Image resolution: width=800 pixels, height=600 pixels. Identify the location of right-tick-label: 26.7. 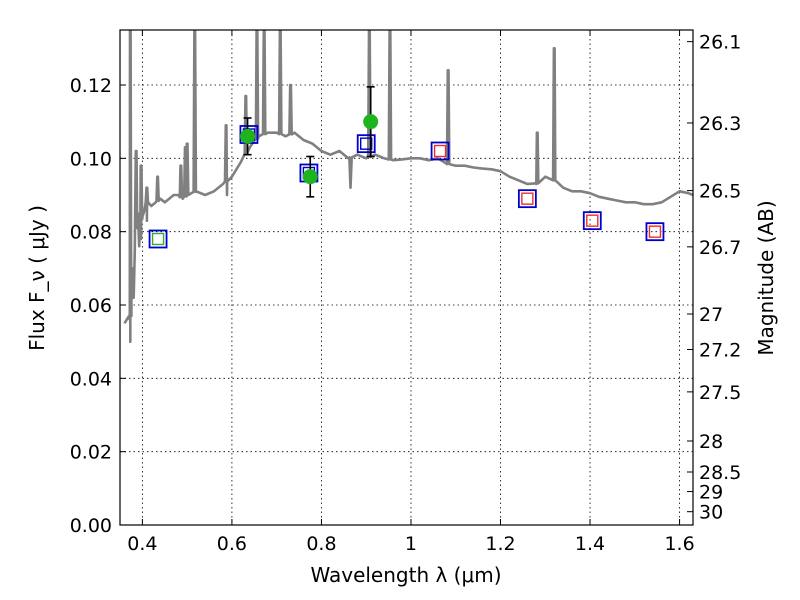
(720, 248).